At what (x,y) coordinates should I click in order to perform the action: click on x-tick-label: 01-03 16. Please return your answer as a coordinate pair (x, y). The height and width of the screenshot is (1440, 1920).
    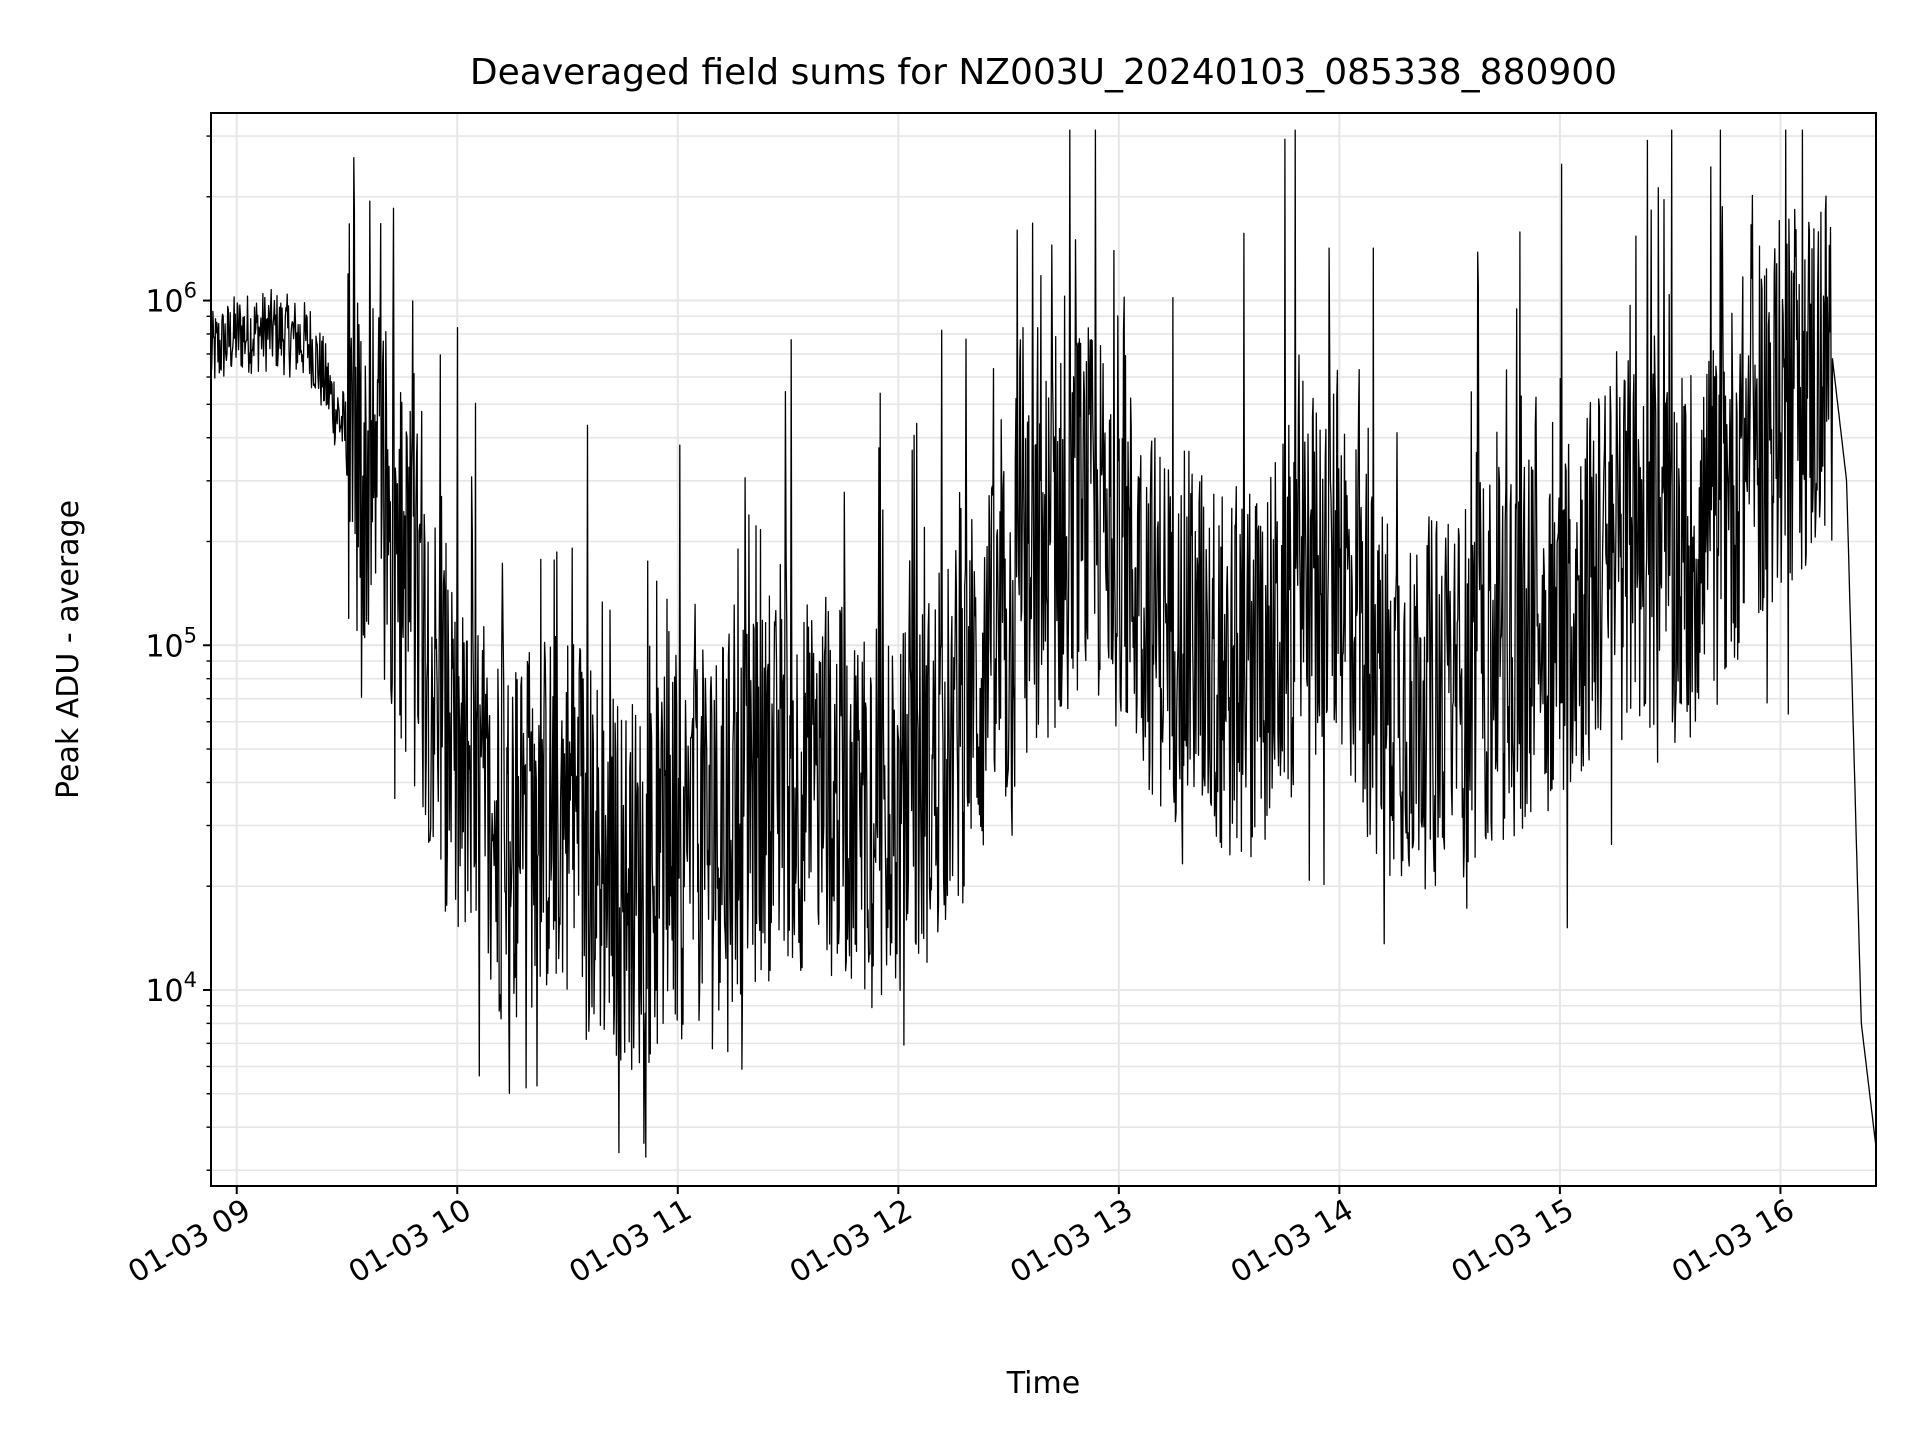
    Looking at the image, I should click on (1733, 1242).